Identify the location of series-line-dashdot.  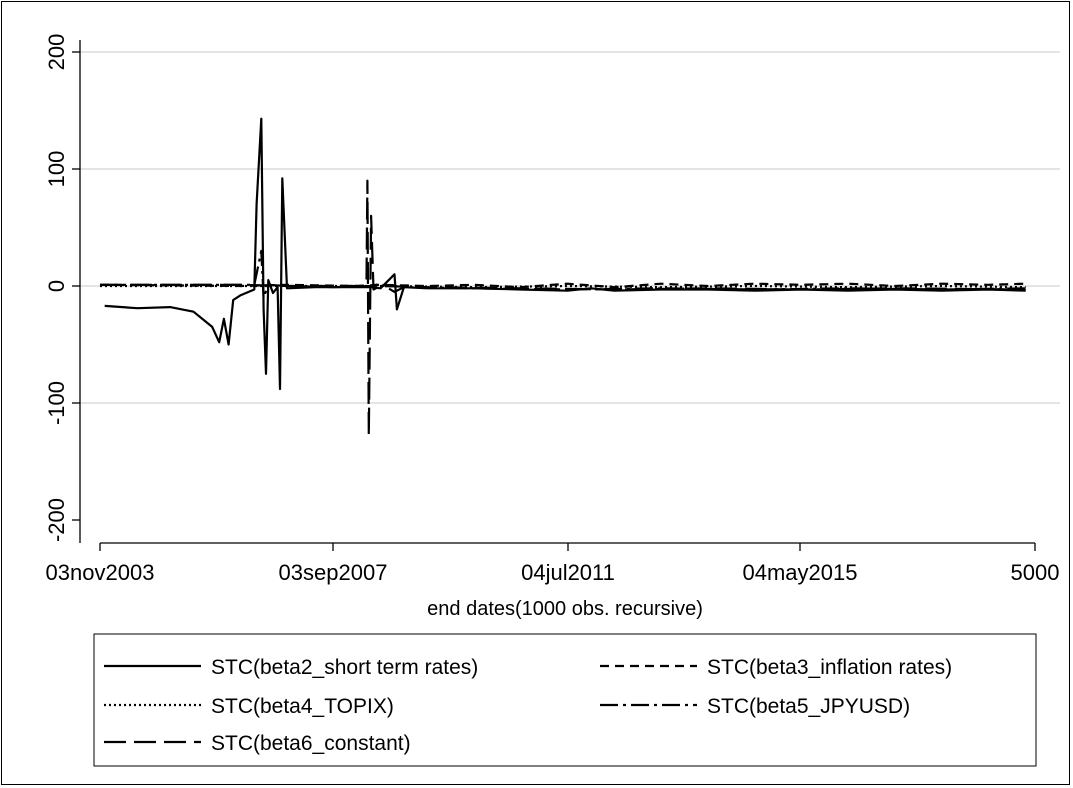
(563, 274).